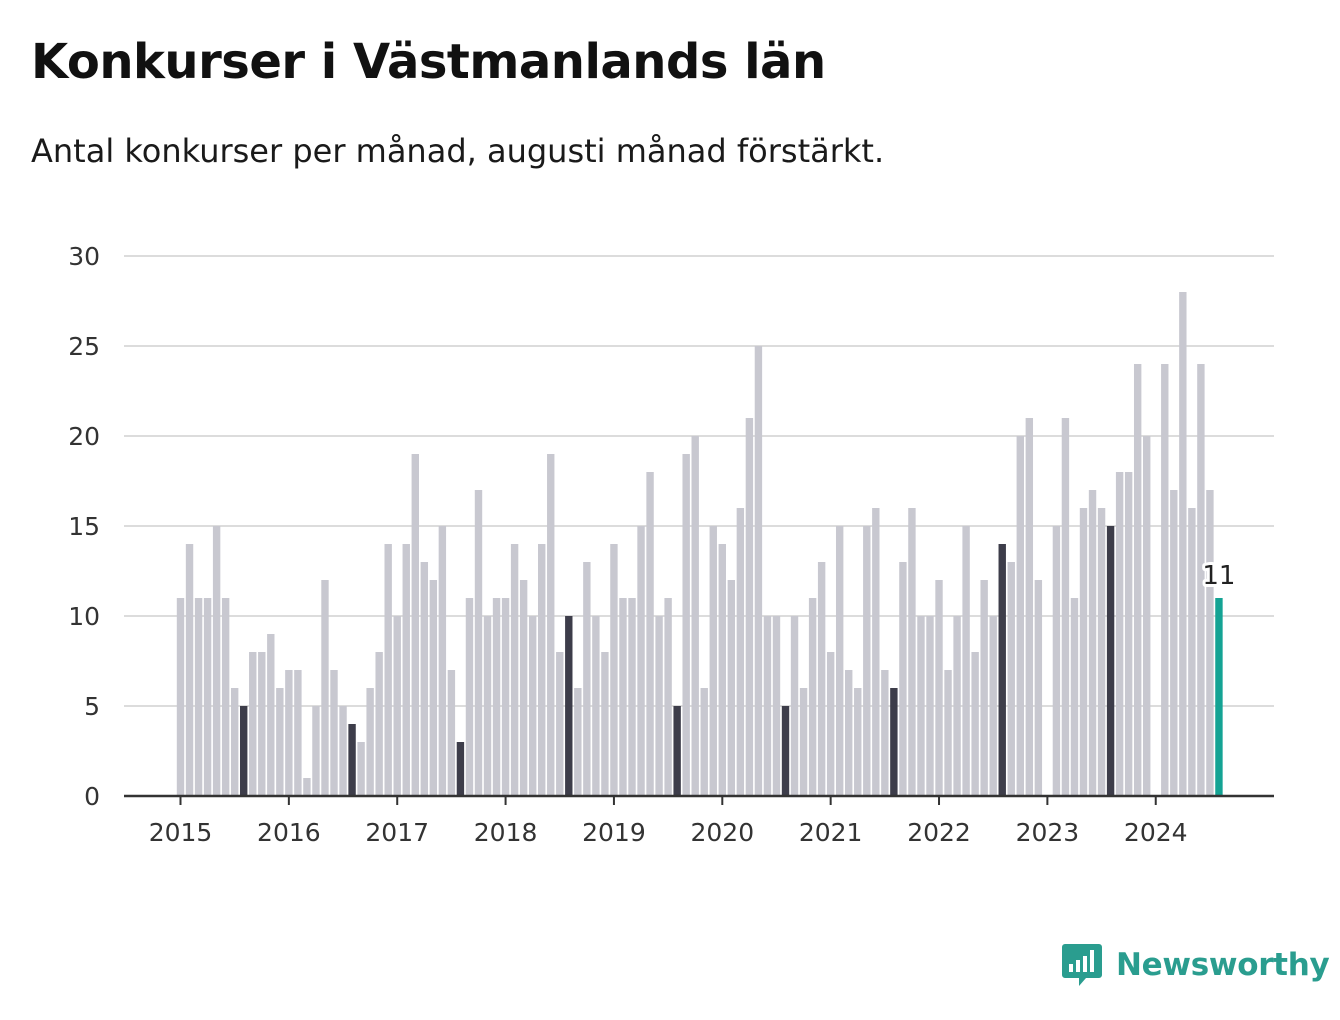 This screenshot has width=1340, height=1020. I want to click on x-tick-label: 2020, so click(722, 832).